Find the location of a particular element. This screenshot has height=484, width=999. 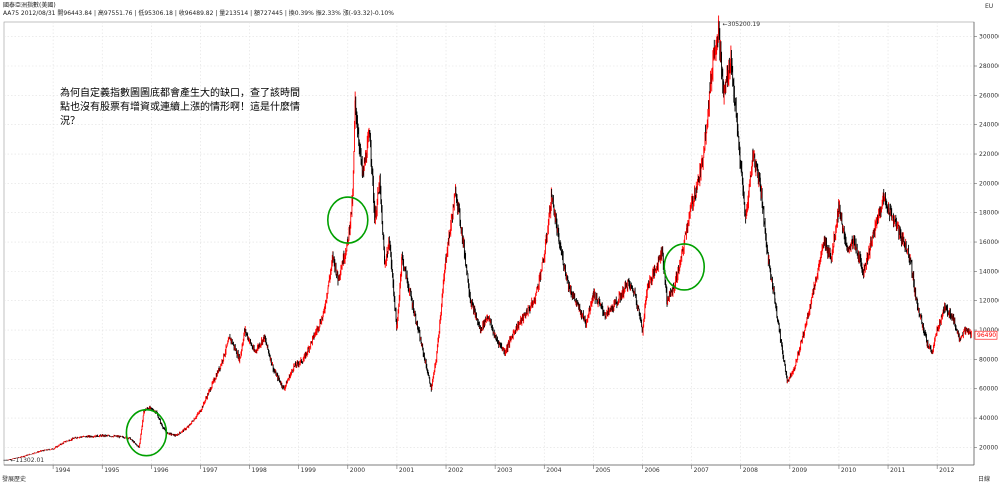

annotation-line-3: 況？ is located at coordinates (70, 121).